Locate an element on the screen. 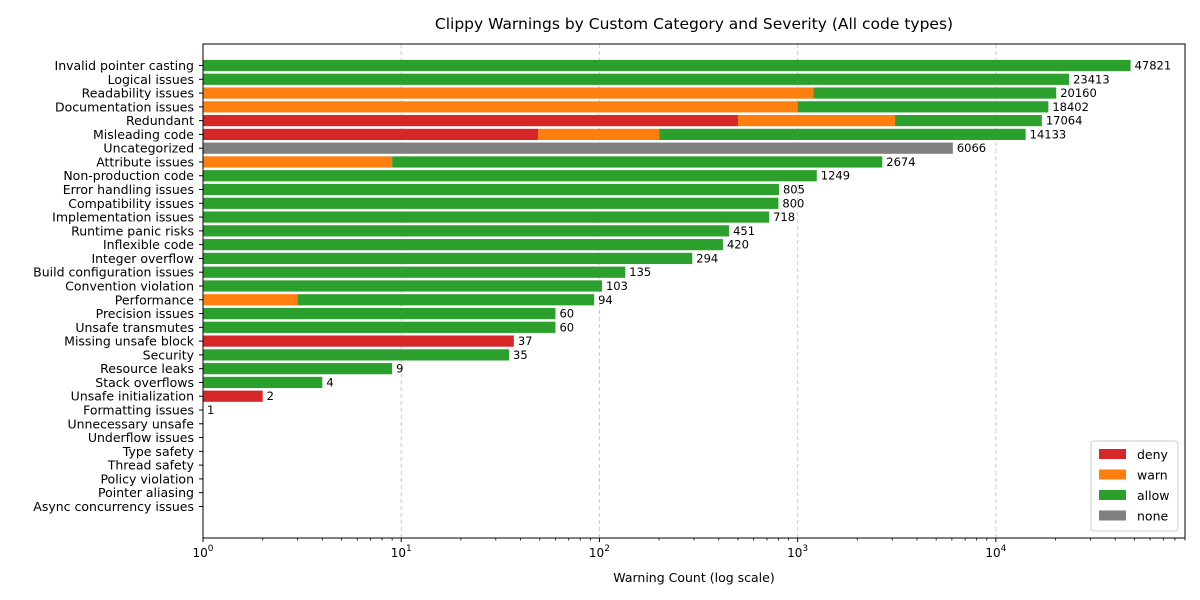 This screenshot has height=600, width=1200. bar-total-label: 17064 is located at coordinates (1064, 121).